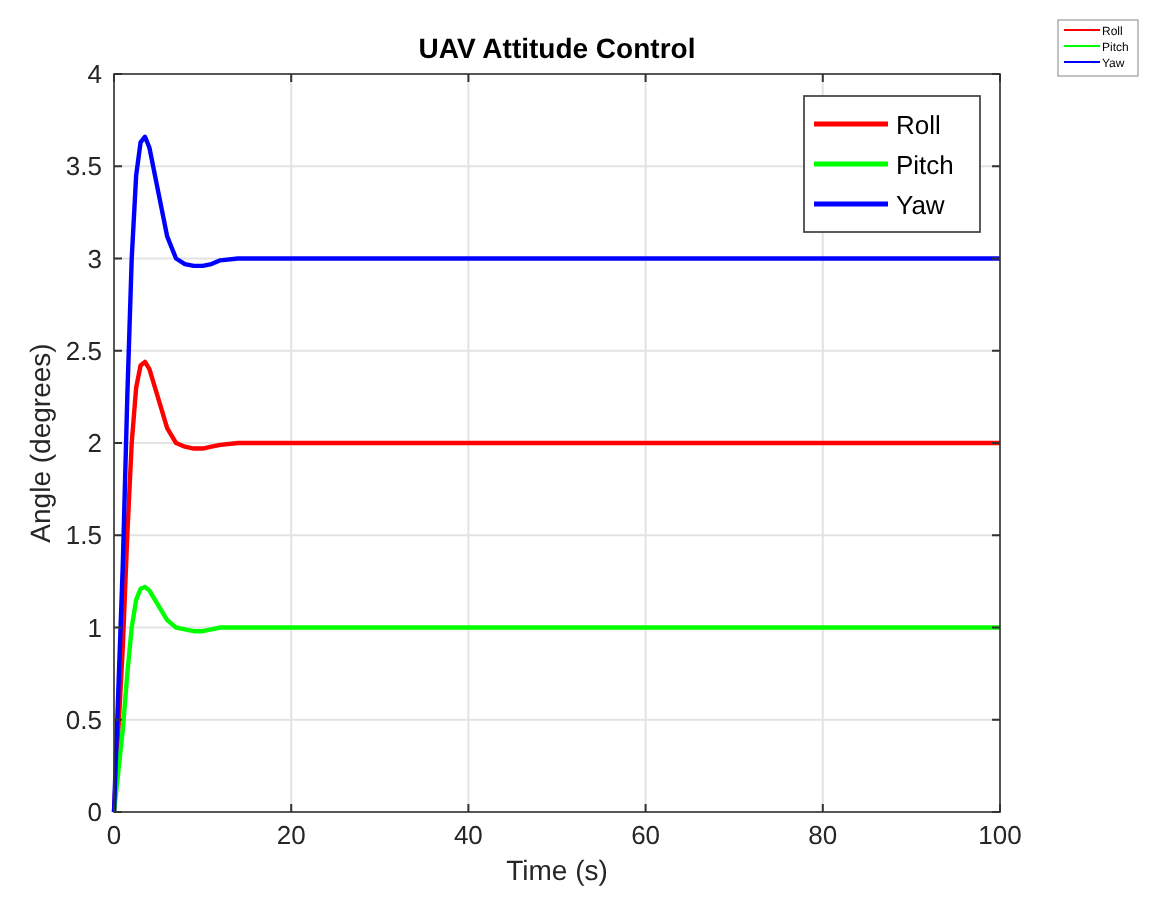 This screenshot has height=900, width=1154. Describe the element at coordinates (291, 835) in the screenshot. I see `x-tick-label: 20` at that location.